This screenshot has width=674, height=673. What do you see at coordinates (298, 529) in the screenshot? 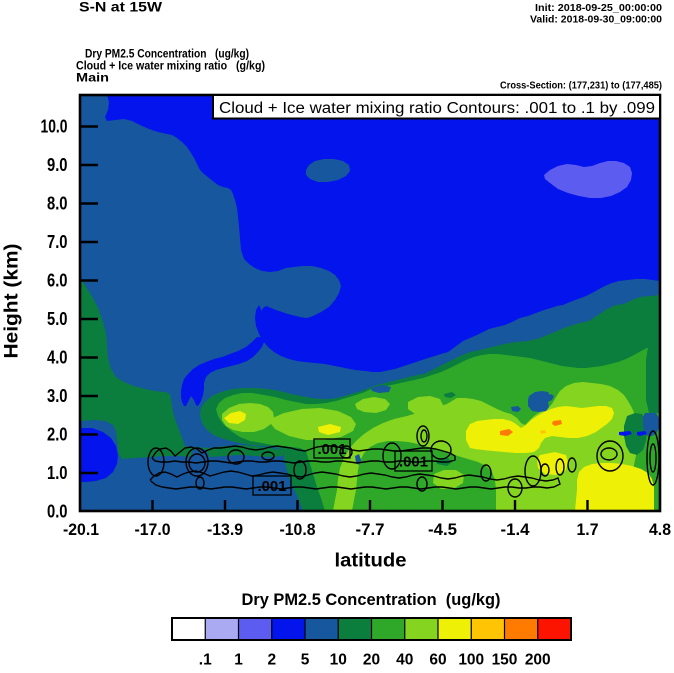
I see `svg-text: -10.8` at bounding box center [298, 529].